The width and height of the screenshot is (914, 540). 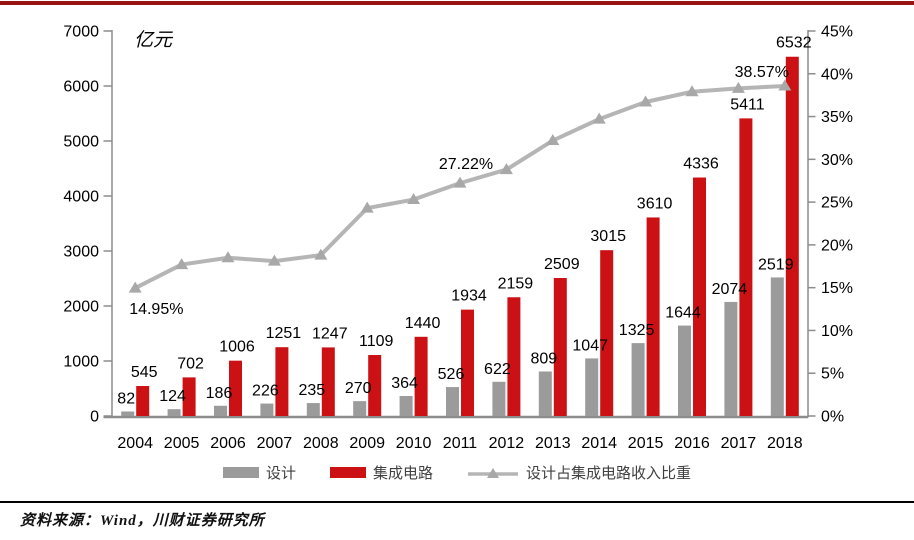 What do you see at coordinates (190, 363) in the screenshot?
I see `bar-value-label: 702` at bounding box center [190, 363].